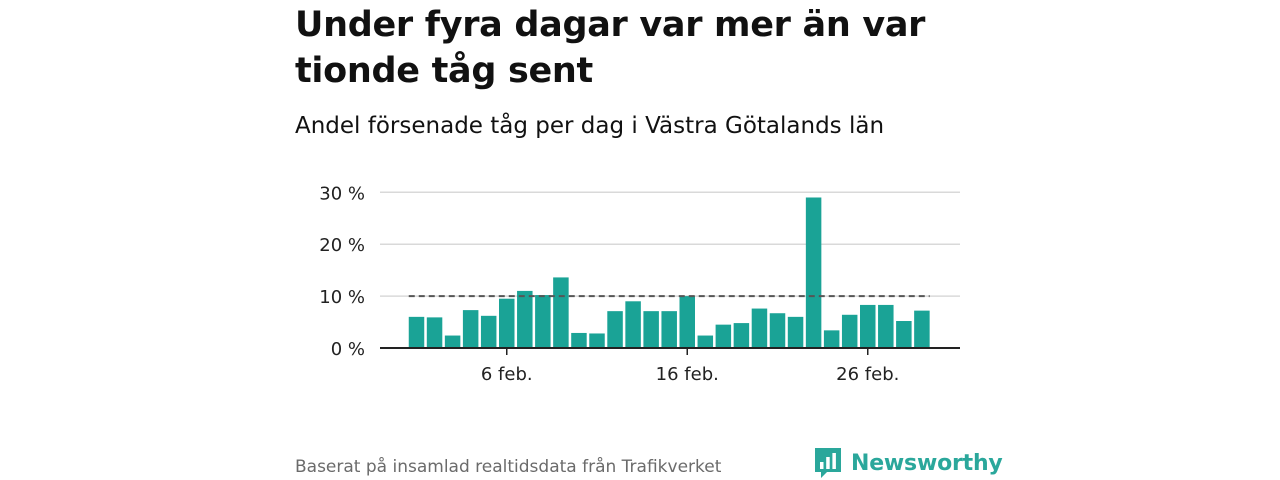 The height and width of the screenshot is (480, 1280). What do you see at coordinates (867, 374) in the screenshot?
I see `x-tick-label: 26 feb.` at bounding box center [867, 374].